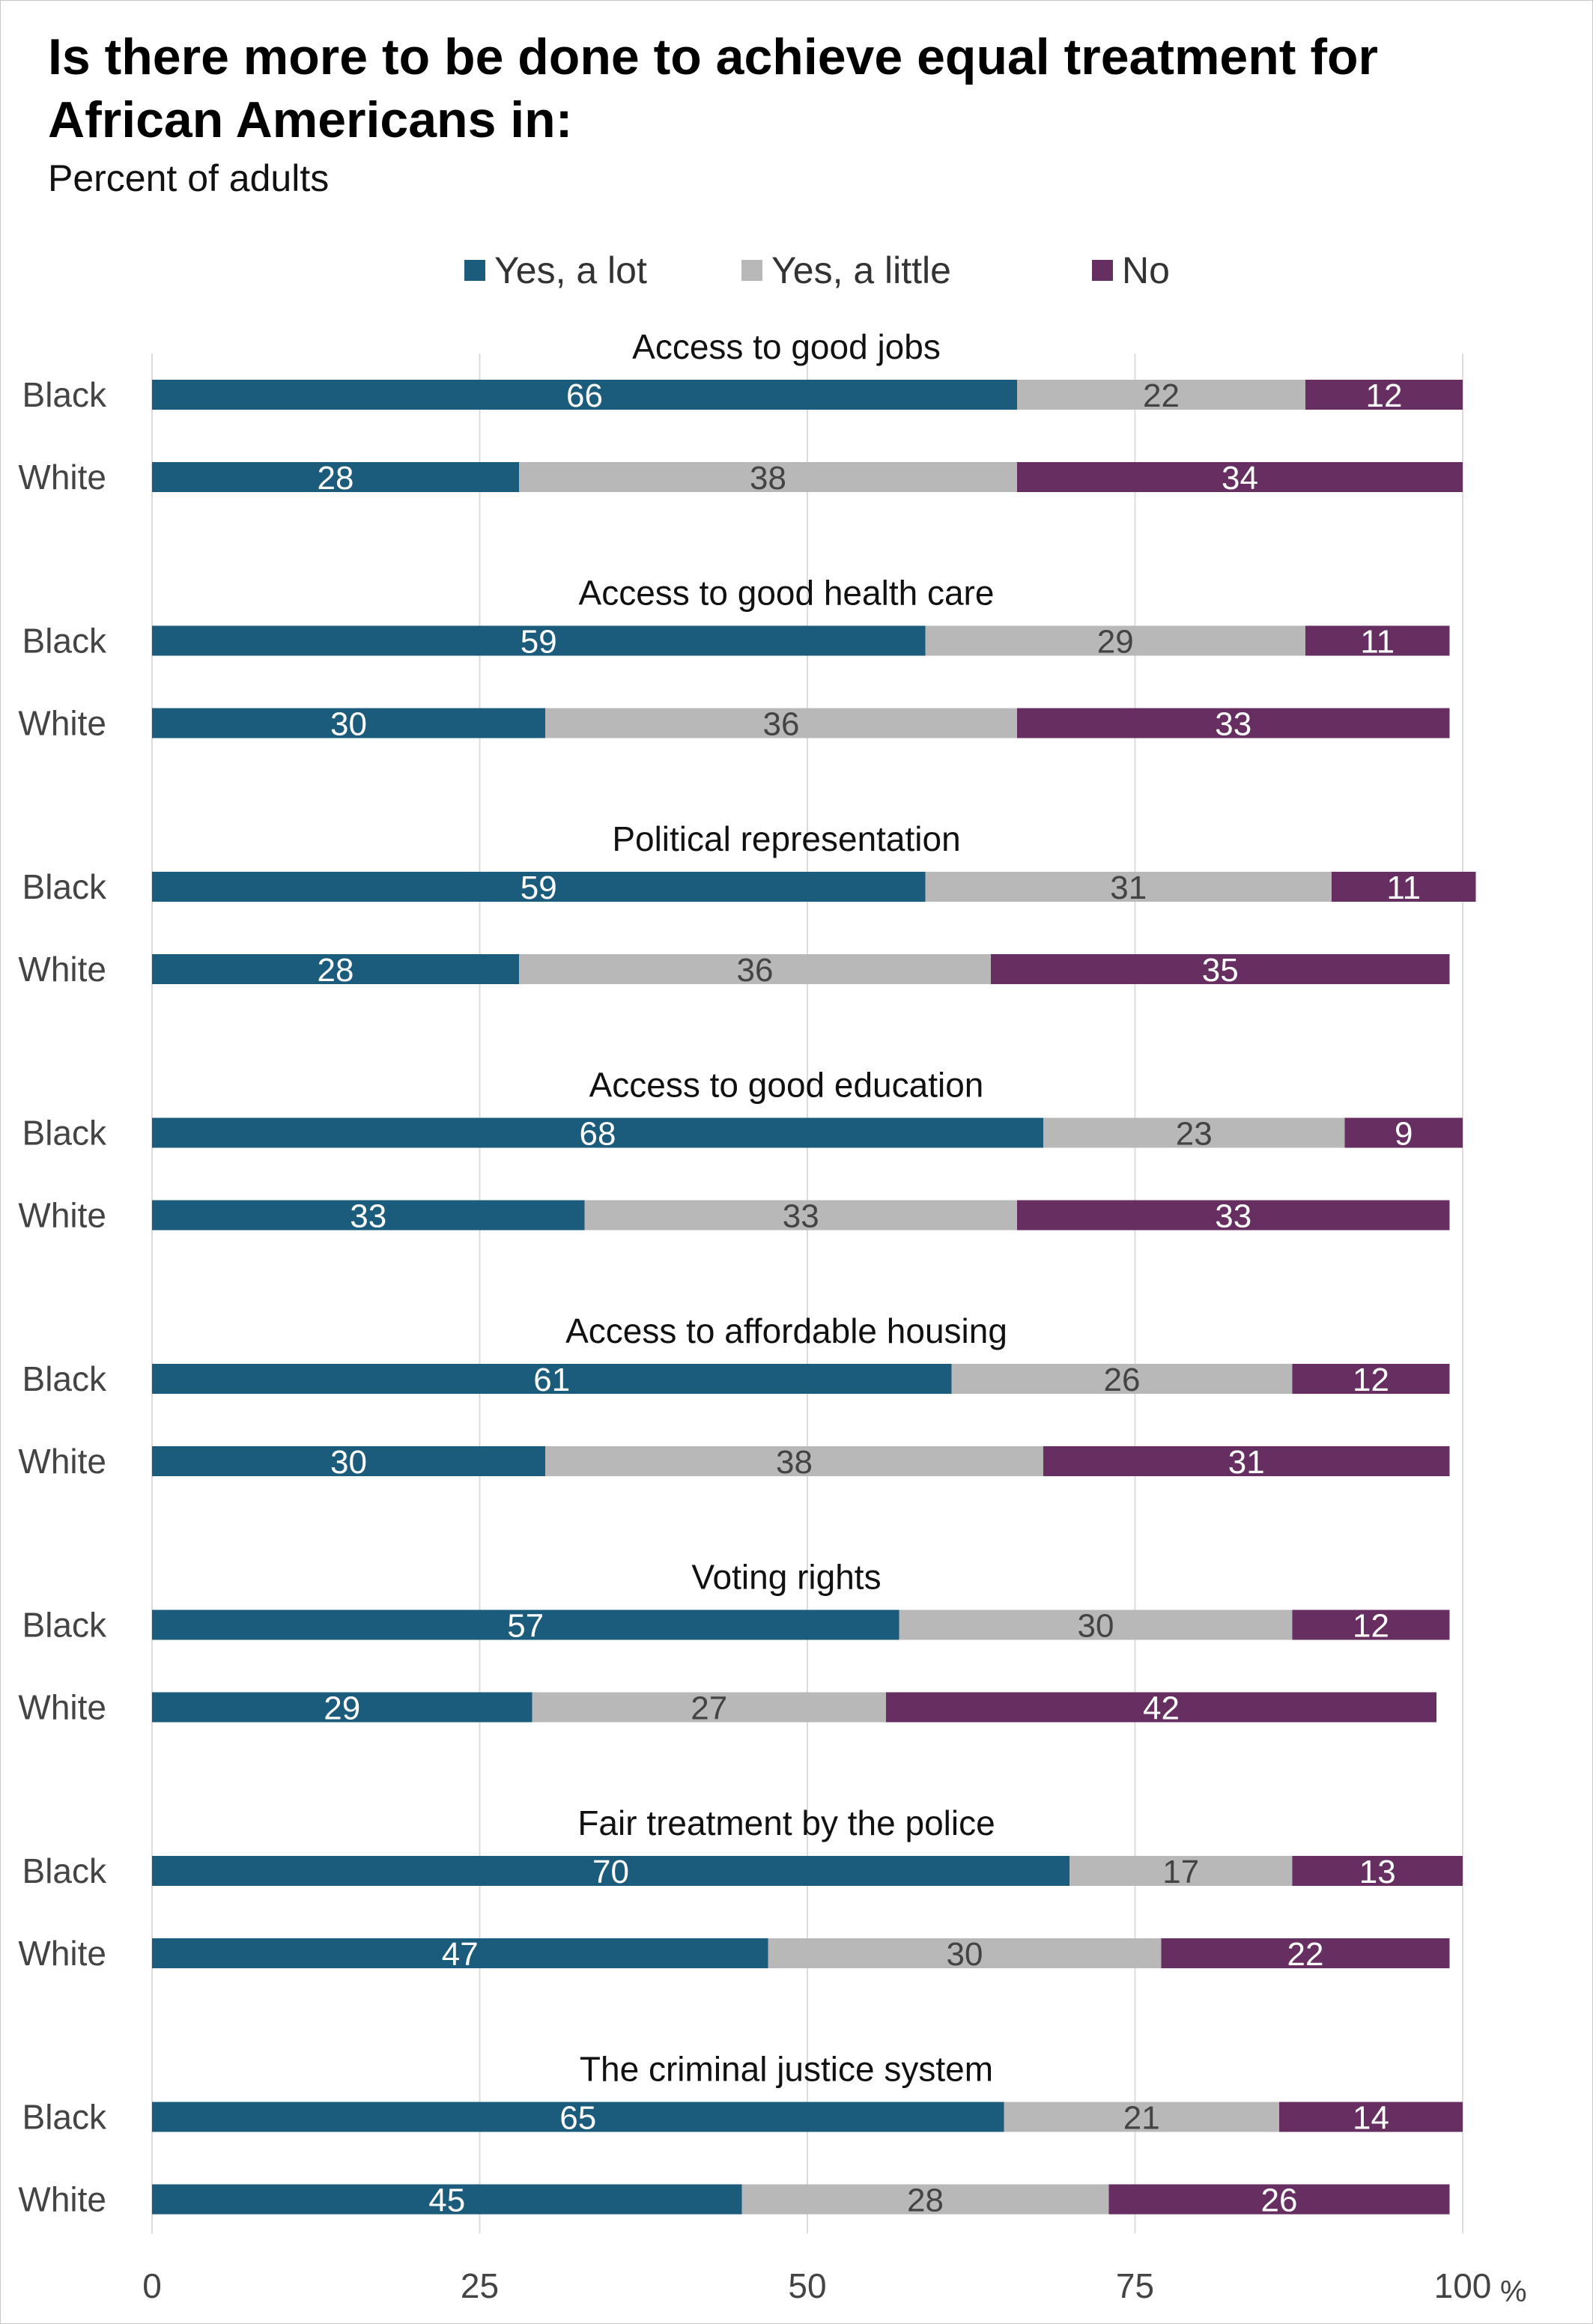  I want to click on data-label-no: 34, so click(1240, 478).